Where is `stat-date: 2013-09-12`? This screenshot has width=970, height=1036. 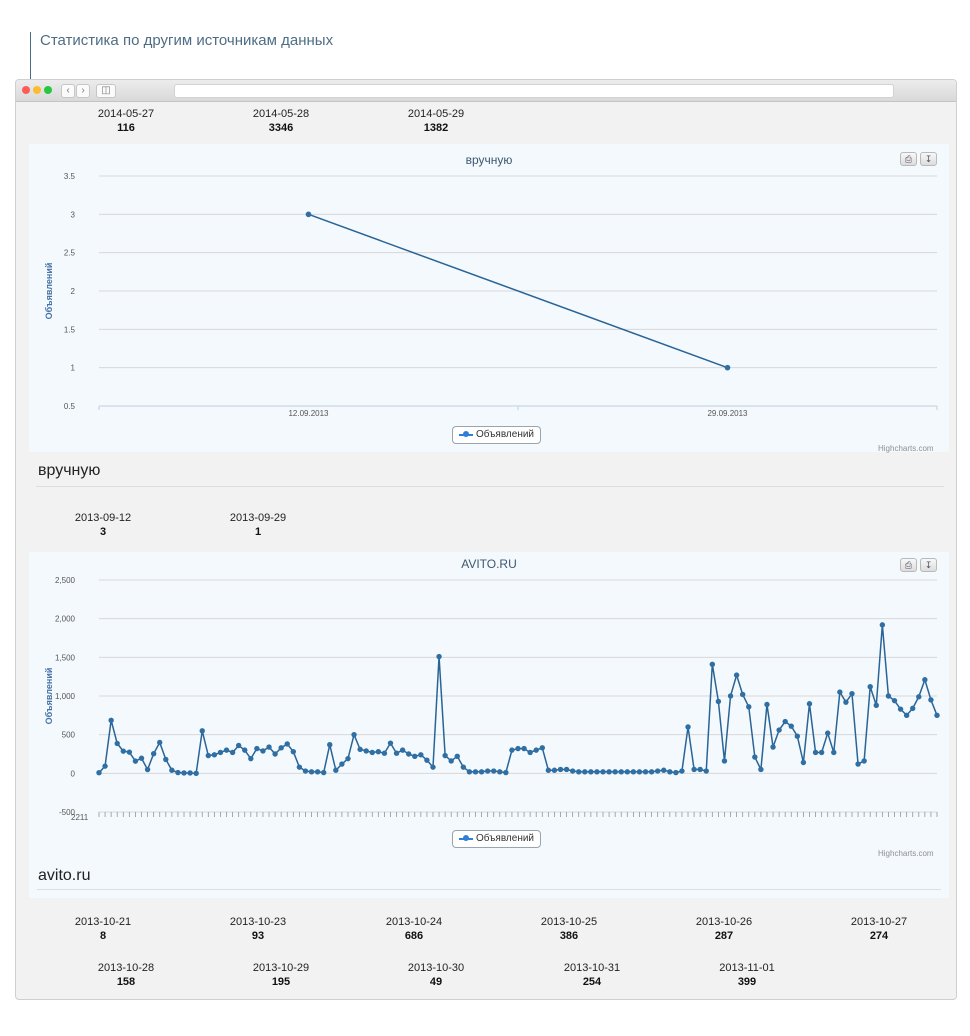
stat-date: 2013-09-12 is located at coordinates (103, 518).